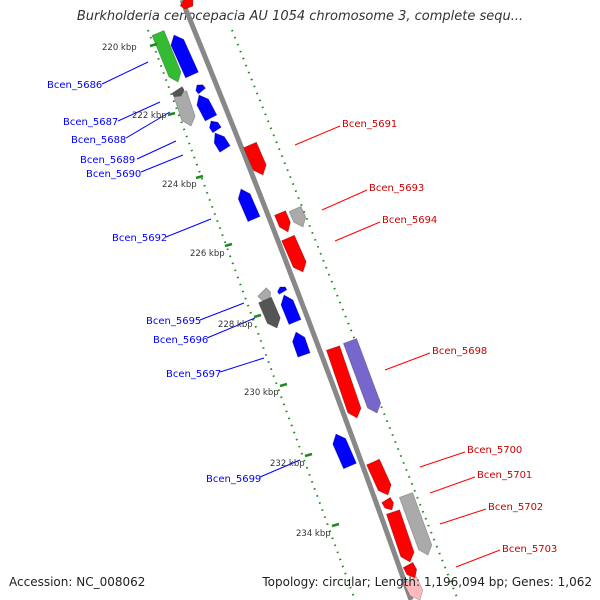  I want to click on gene-label-bcen_5691: Bcen_5691, so click(369, 124).